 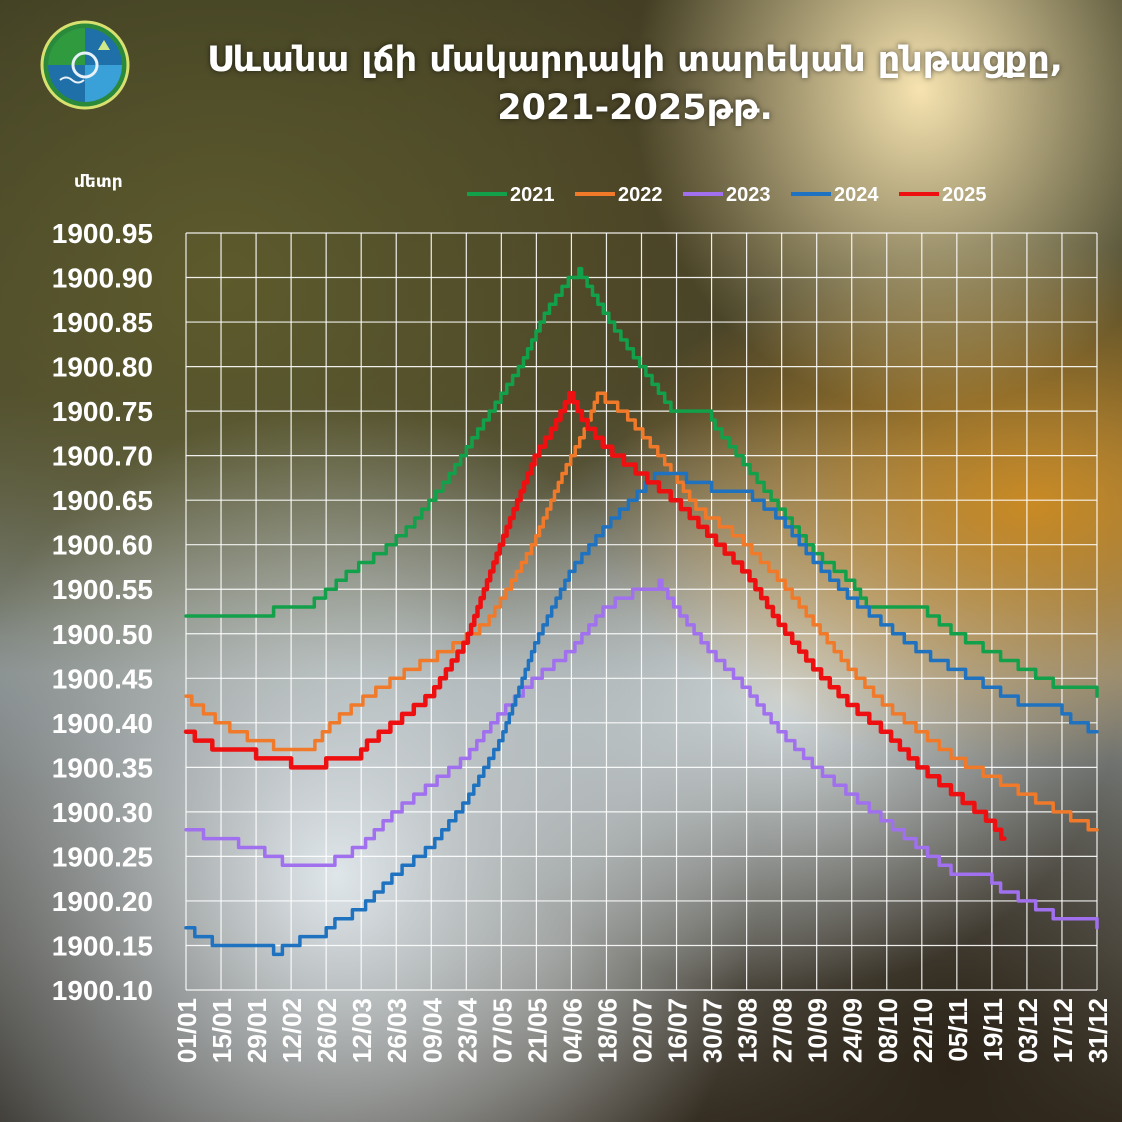 I want to click on x-tick-label: 02/07, so click(x=643, y=1030).